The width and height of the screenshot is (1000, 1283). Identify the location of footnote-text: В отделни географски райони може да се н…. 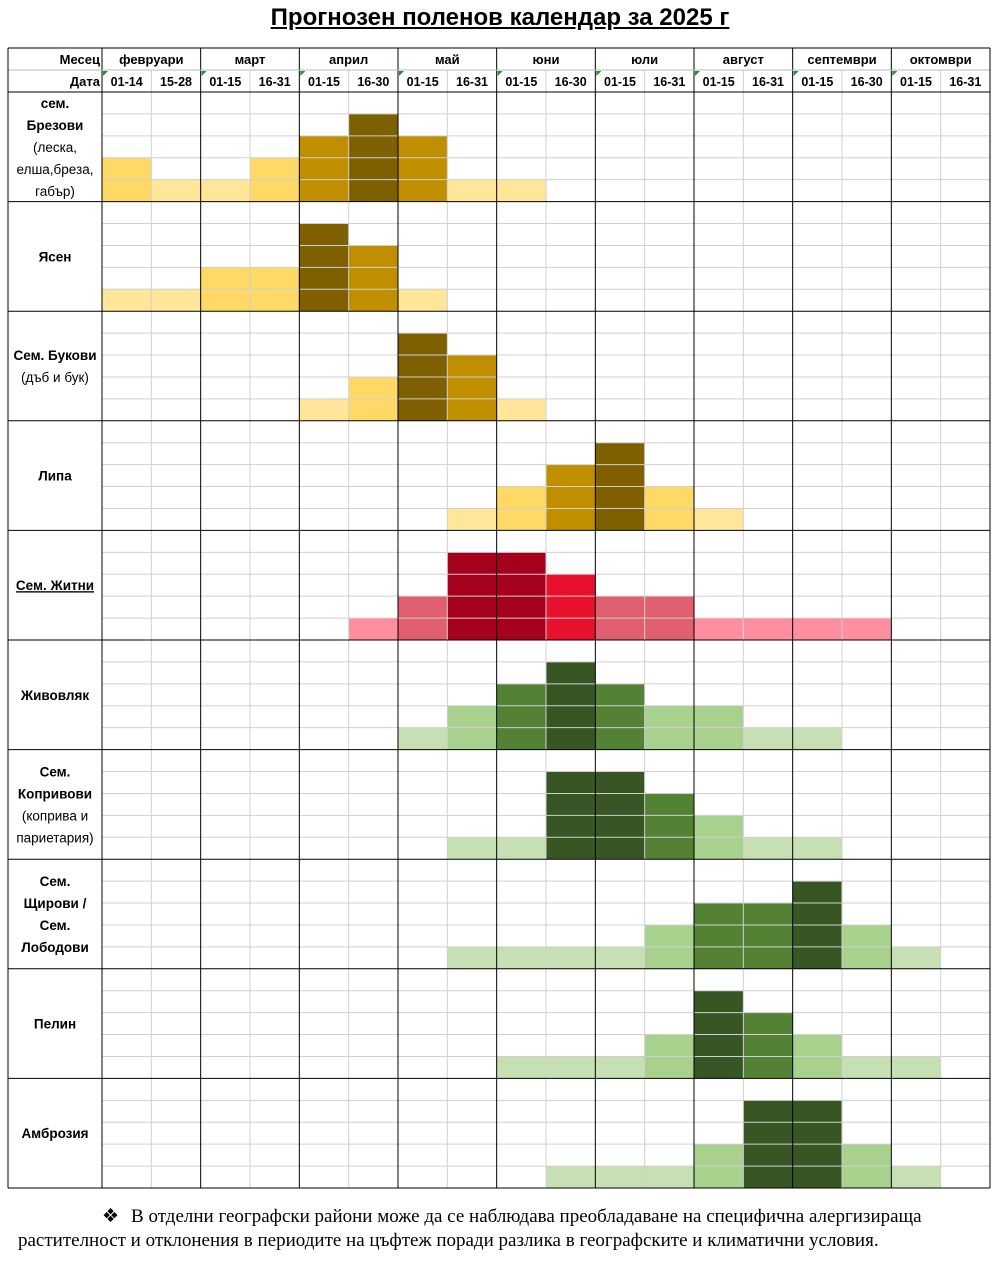
(470, 1228).